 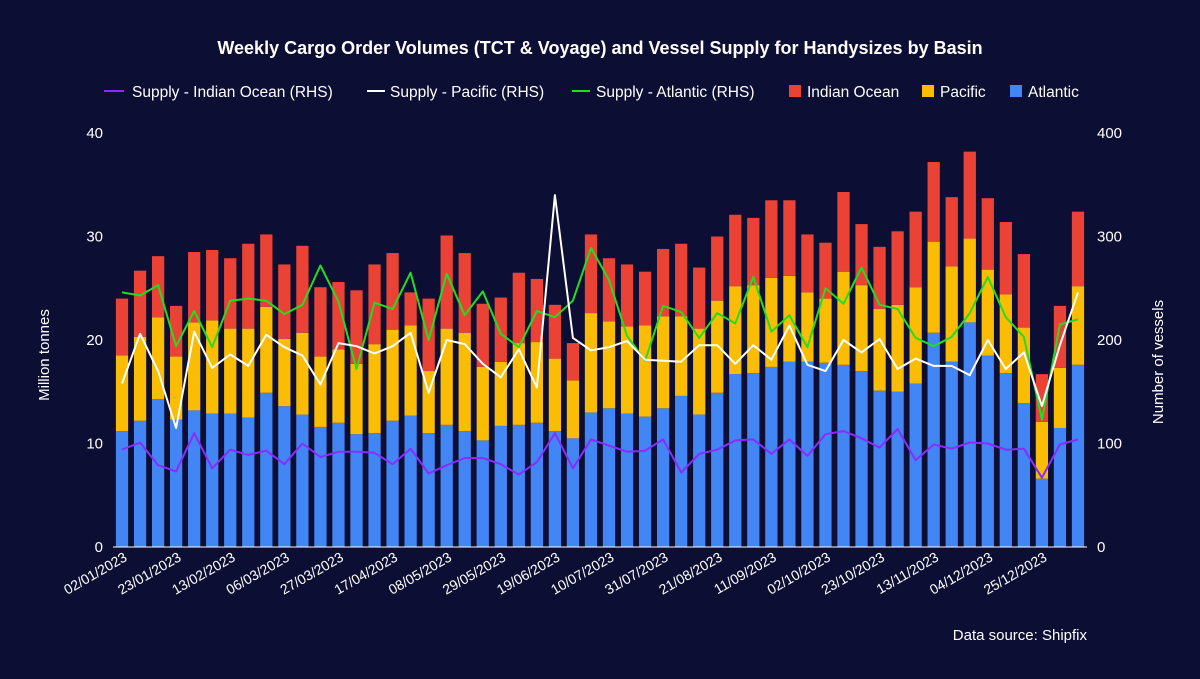 I want to click on legend-item-1: Supply - Pacific (RHS), so click(x=455, y=92).